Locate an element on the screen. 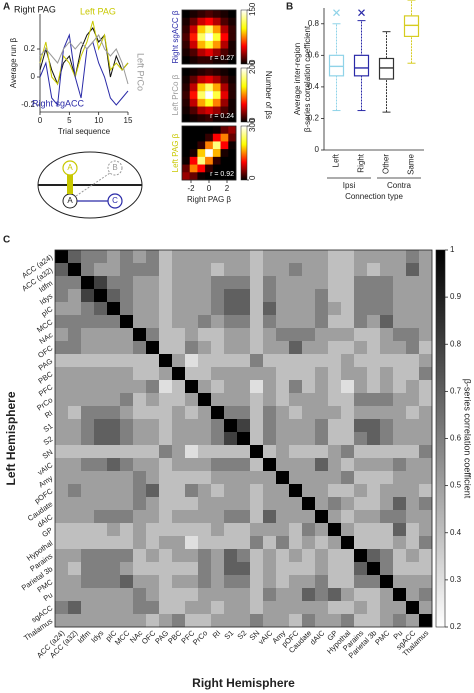  x-axis-label: Trial sequence is located at coordinates (84, 131).